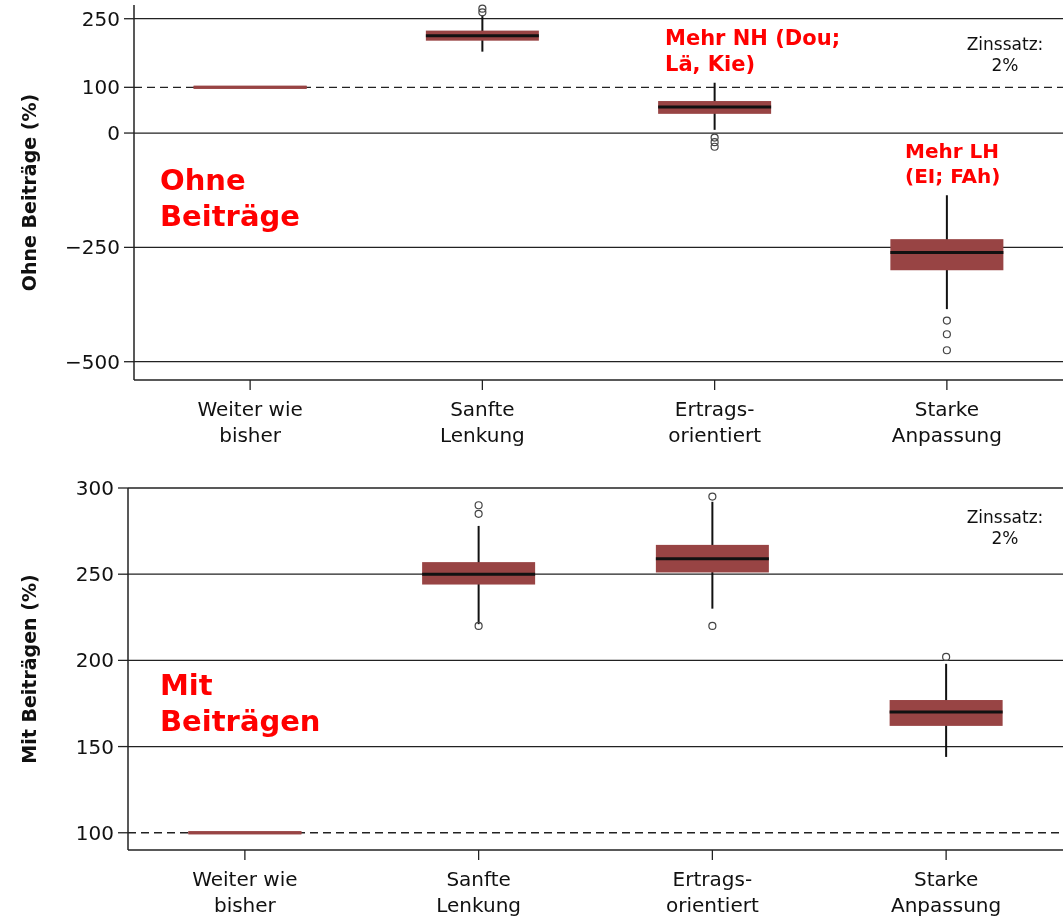  What do you see at coordinates (240, 703) in the screenshot?
I see `annotation: Mit Beiträgen` at bounding box center [240, 703].